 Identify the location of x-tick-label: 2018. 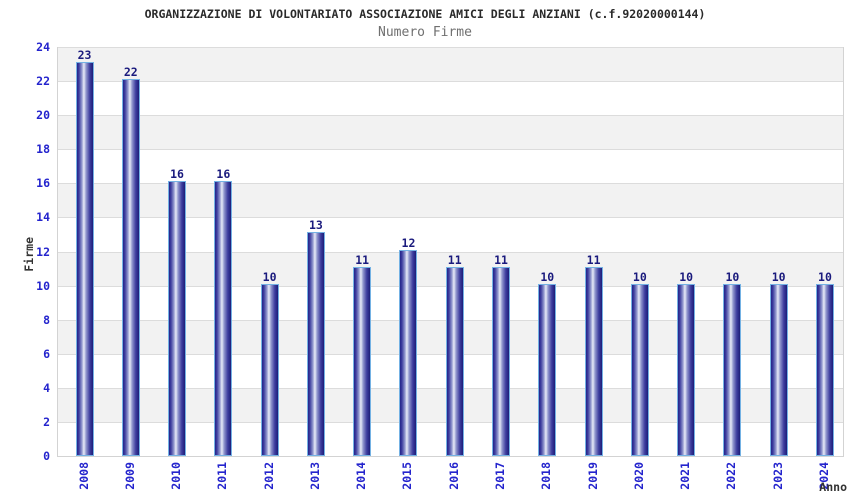
(546, 476).